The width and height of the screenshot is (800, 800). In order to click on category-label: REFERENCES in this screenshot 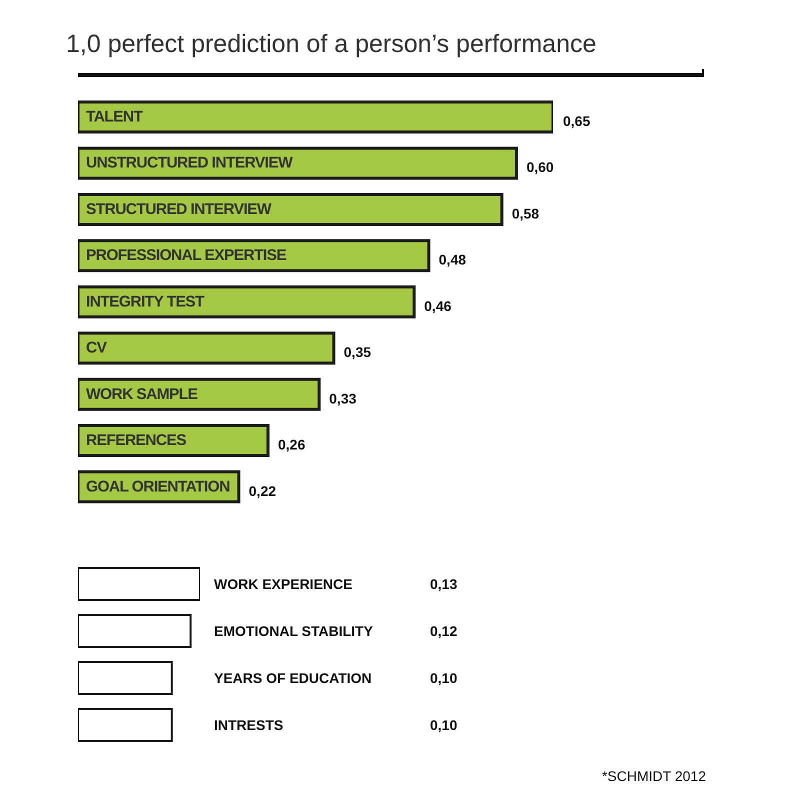, I will do `click(136, 441)`.